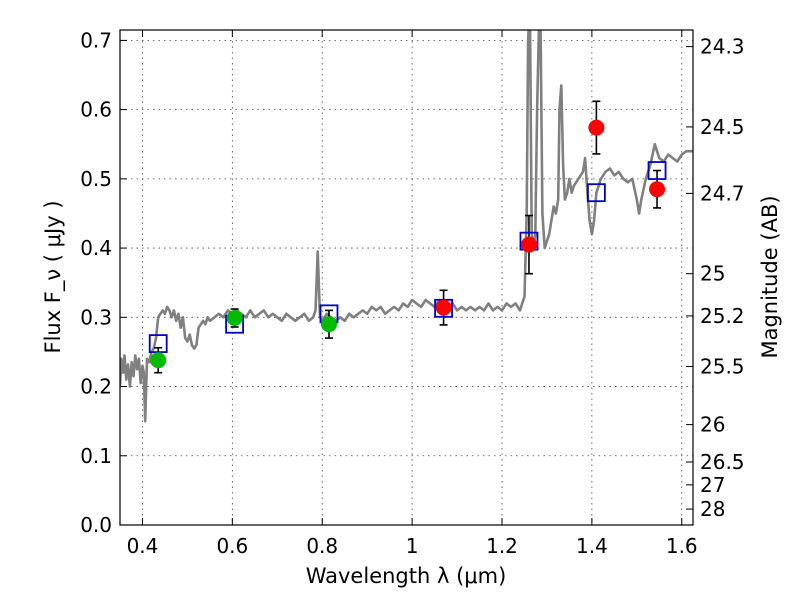  Describe the element at coordinates (96, 179) in the screenshot. I see `y-tick-label: 0.5` at that location.